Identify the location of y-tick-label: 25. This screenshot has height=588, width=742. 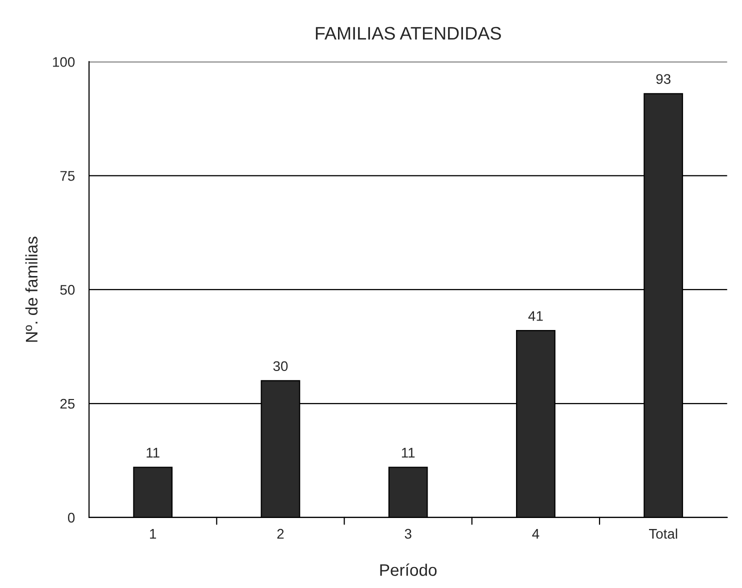
(67, 403).